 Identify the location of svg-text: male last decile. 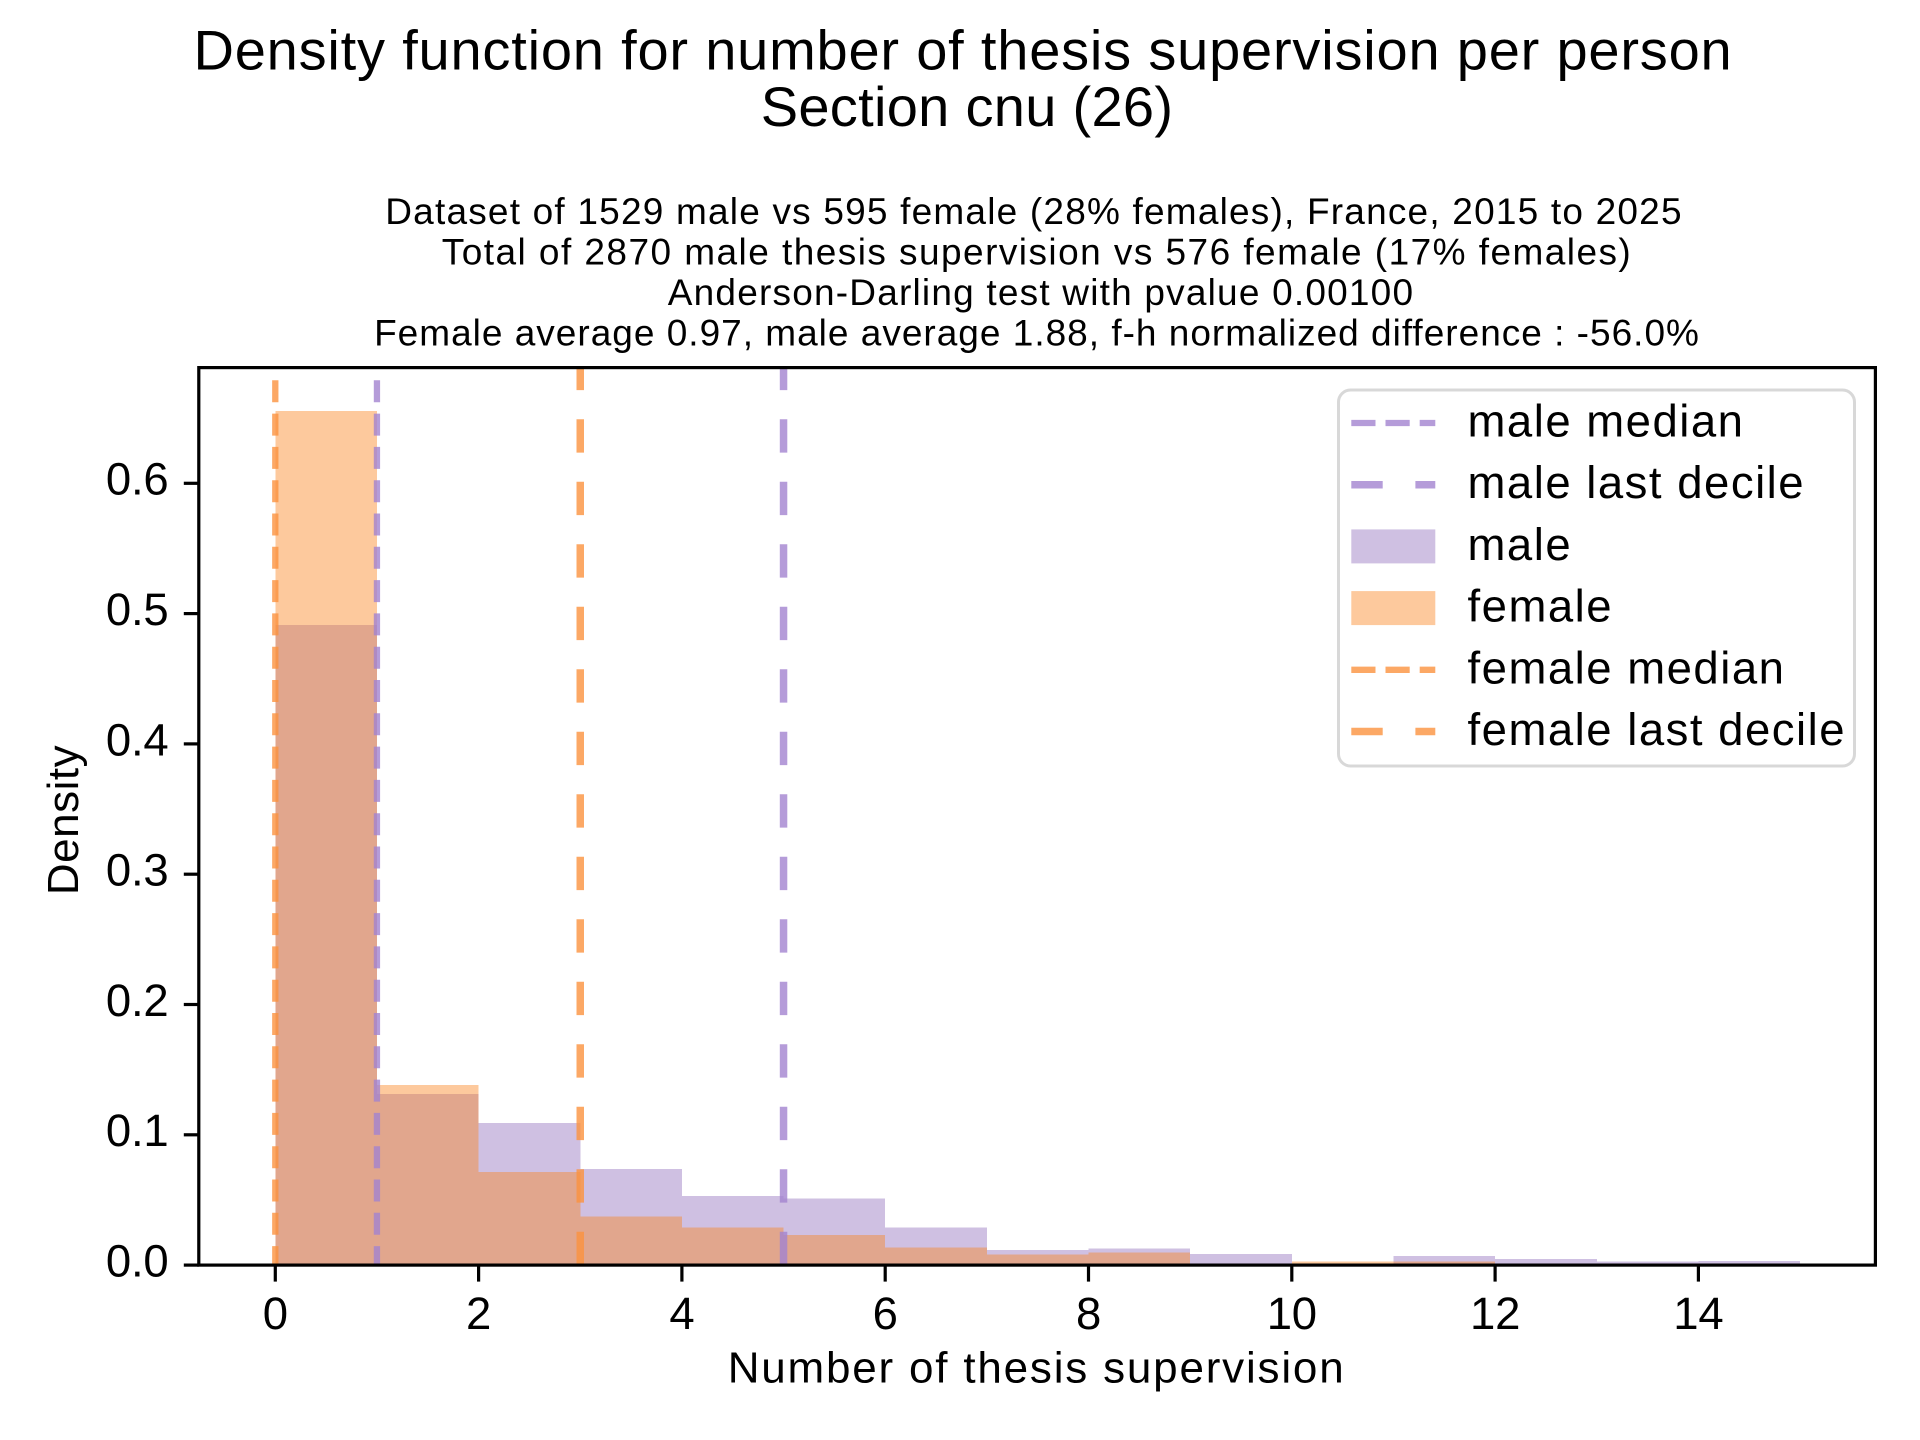
(1637, 482).